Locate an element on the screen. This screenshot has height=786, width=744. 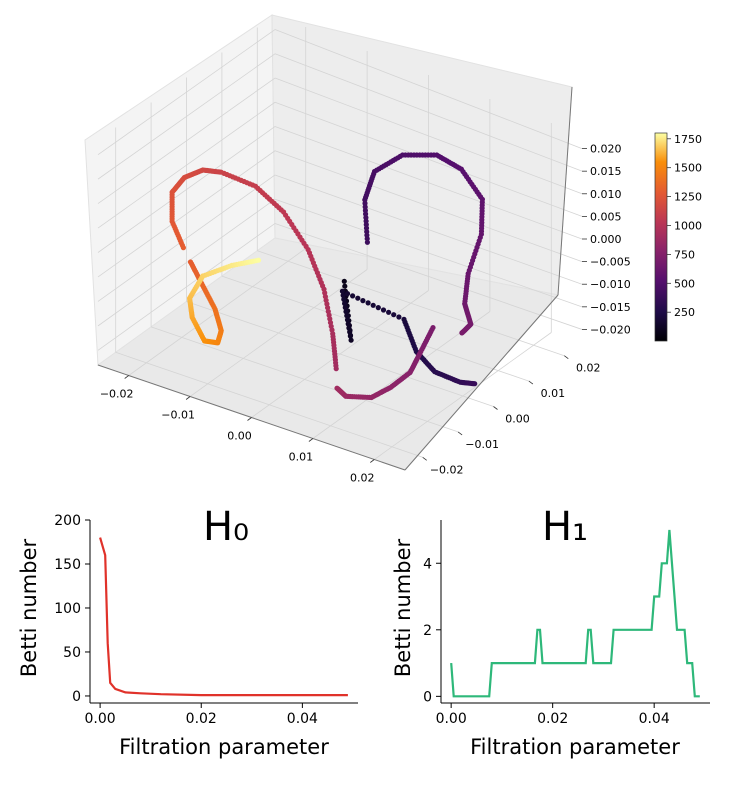
h0-ylabel: Betti number is located at coordinates (29, 608).